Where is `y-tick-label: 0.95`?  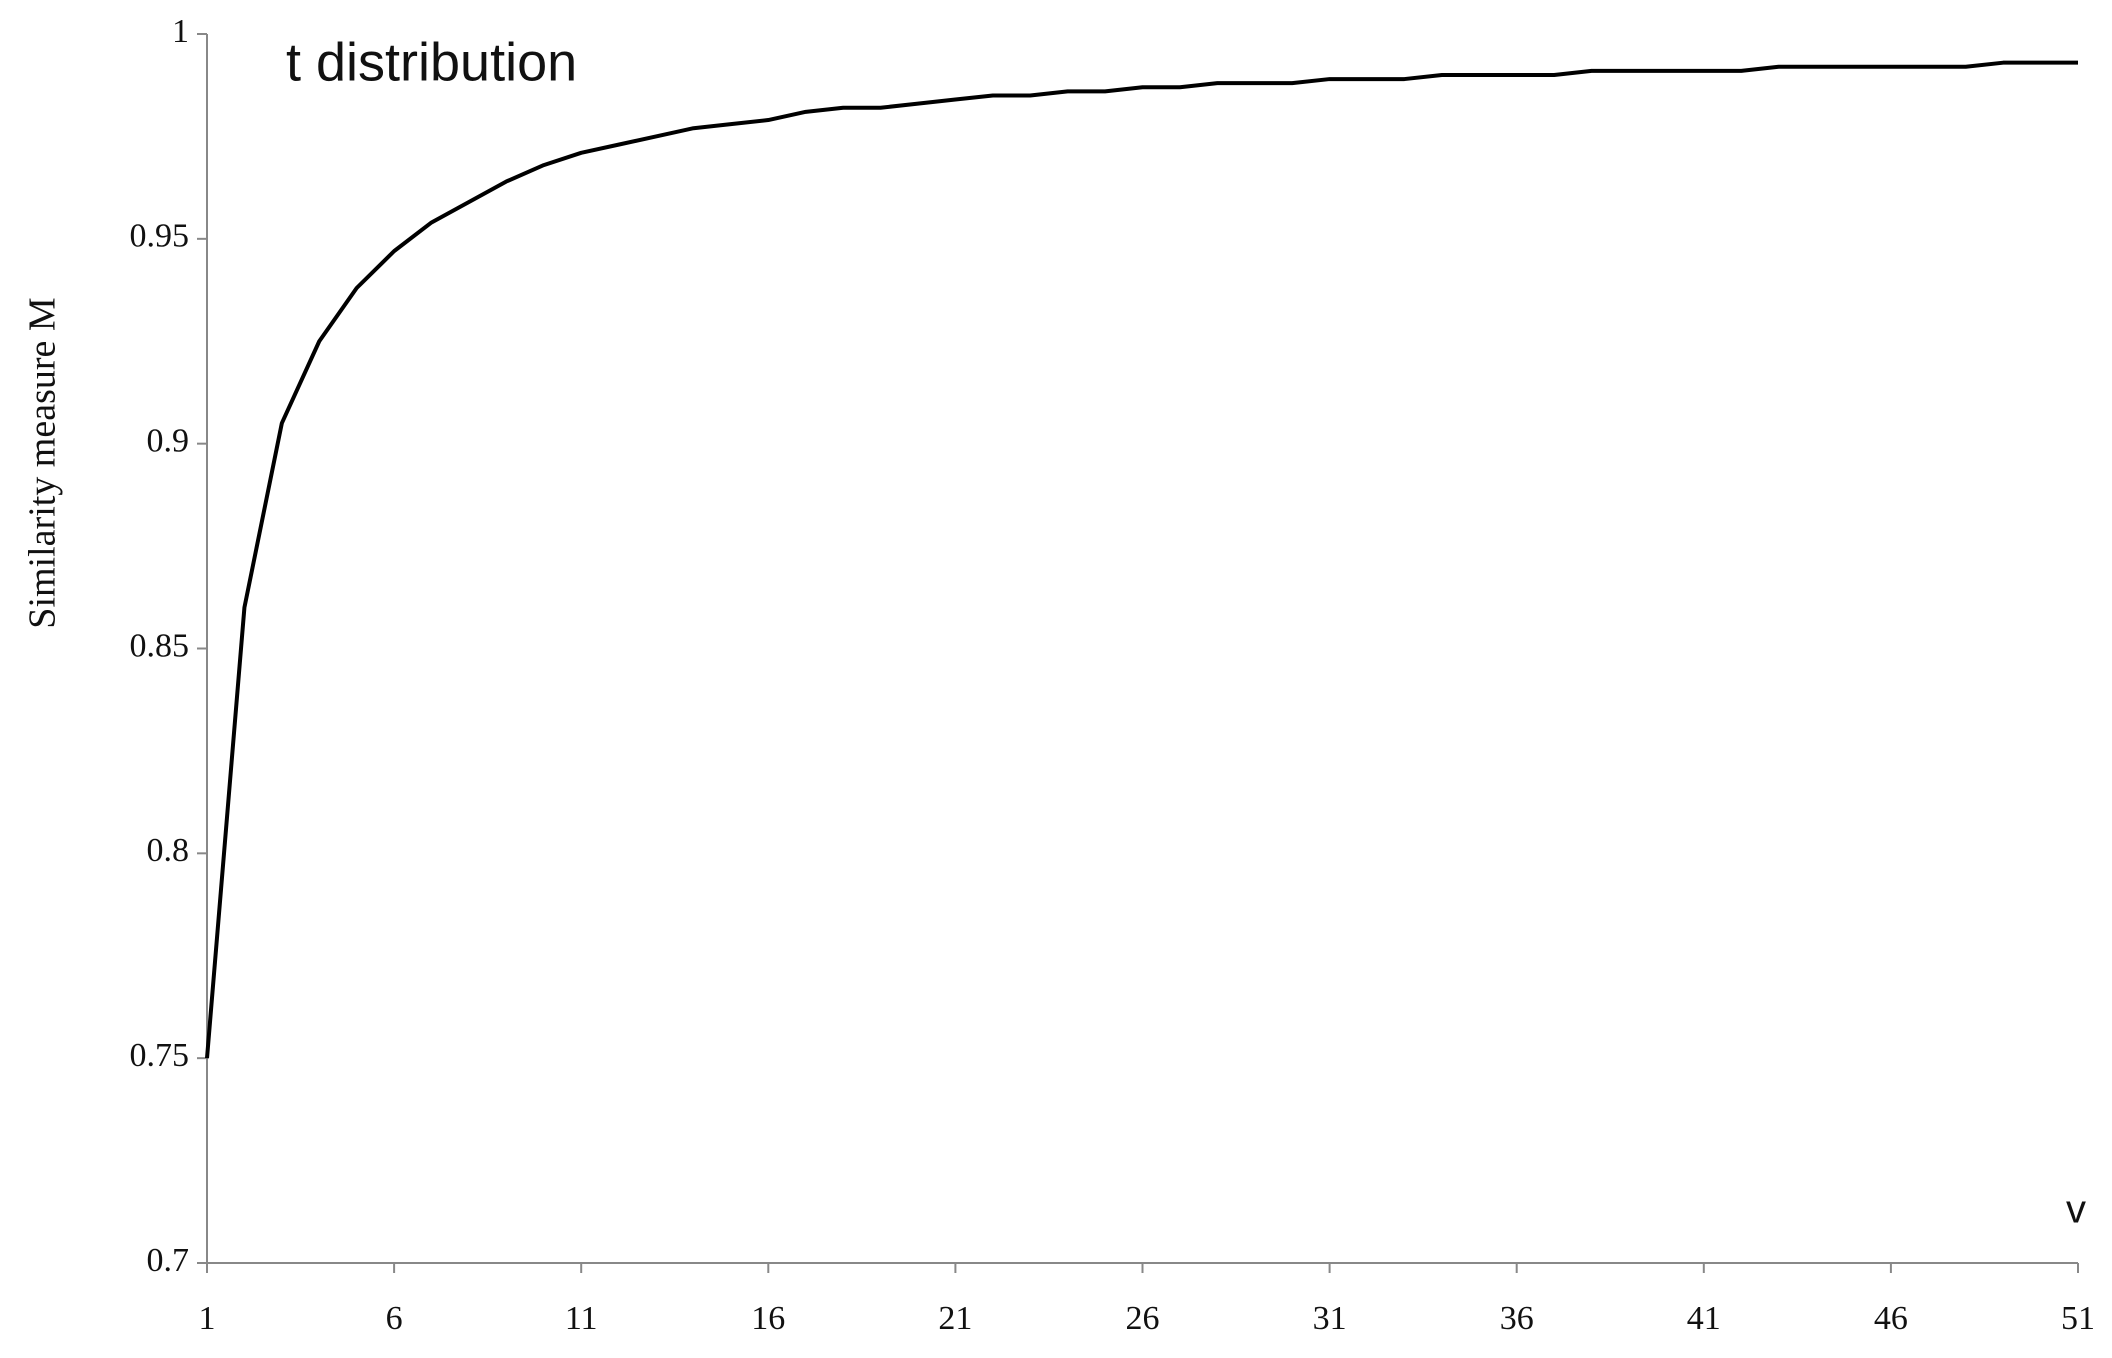 y-tick-label: 0.95 is located at coordinates (160, 236).